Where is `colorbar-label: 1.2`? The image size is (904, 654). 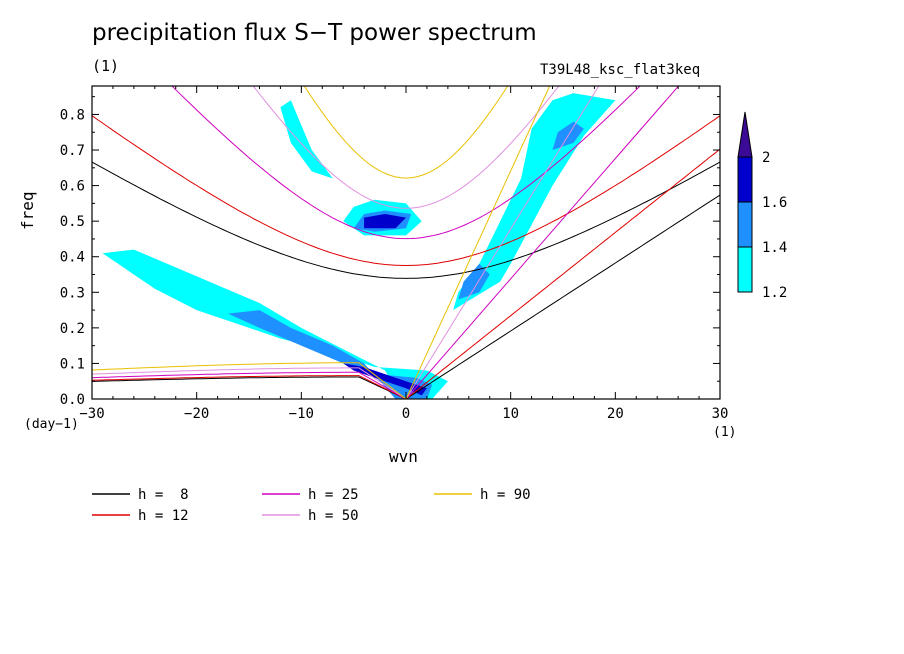
colorbar-label: 1.2 is located at coordinates (774, 293).